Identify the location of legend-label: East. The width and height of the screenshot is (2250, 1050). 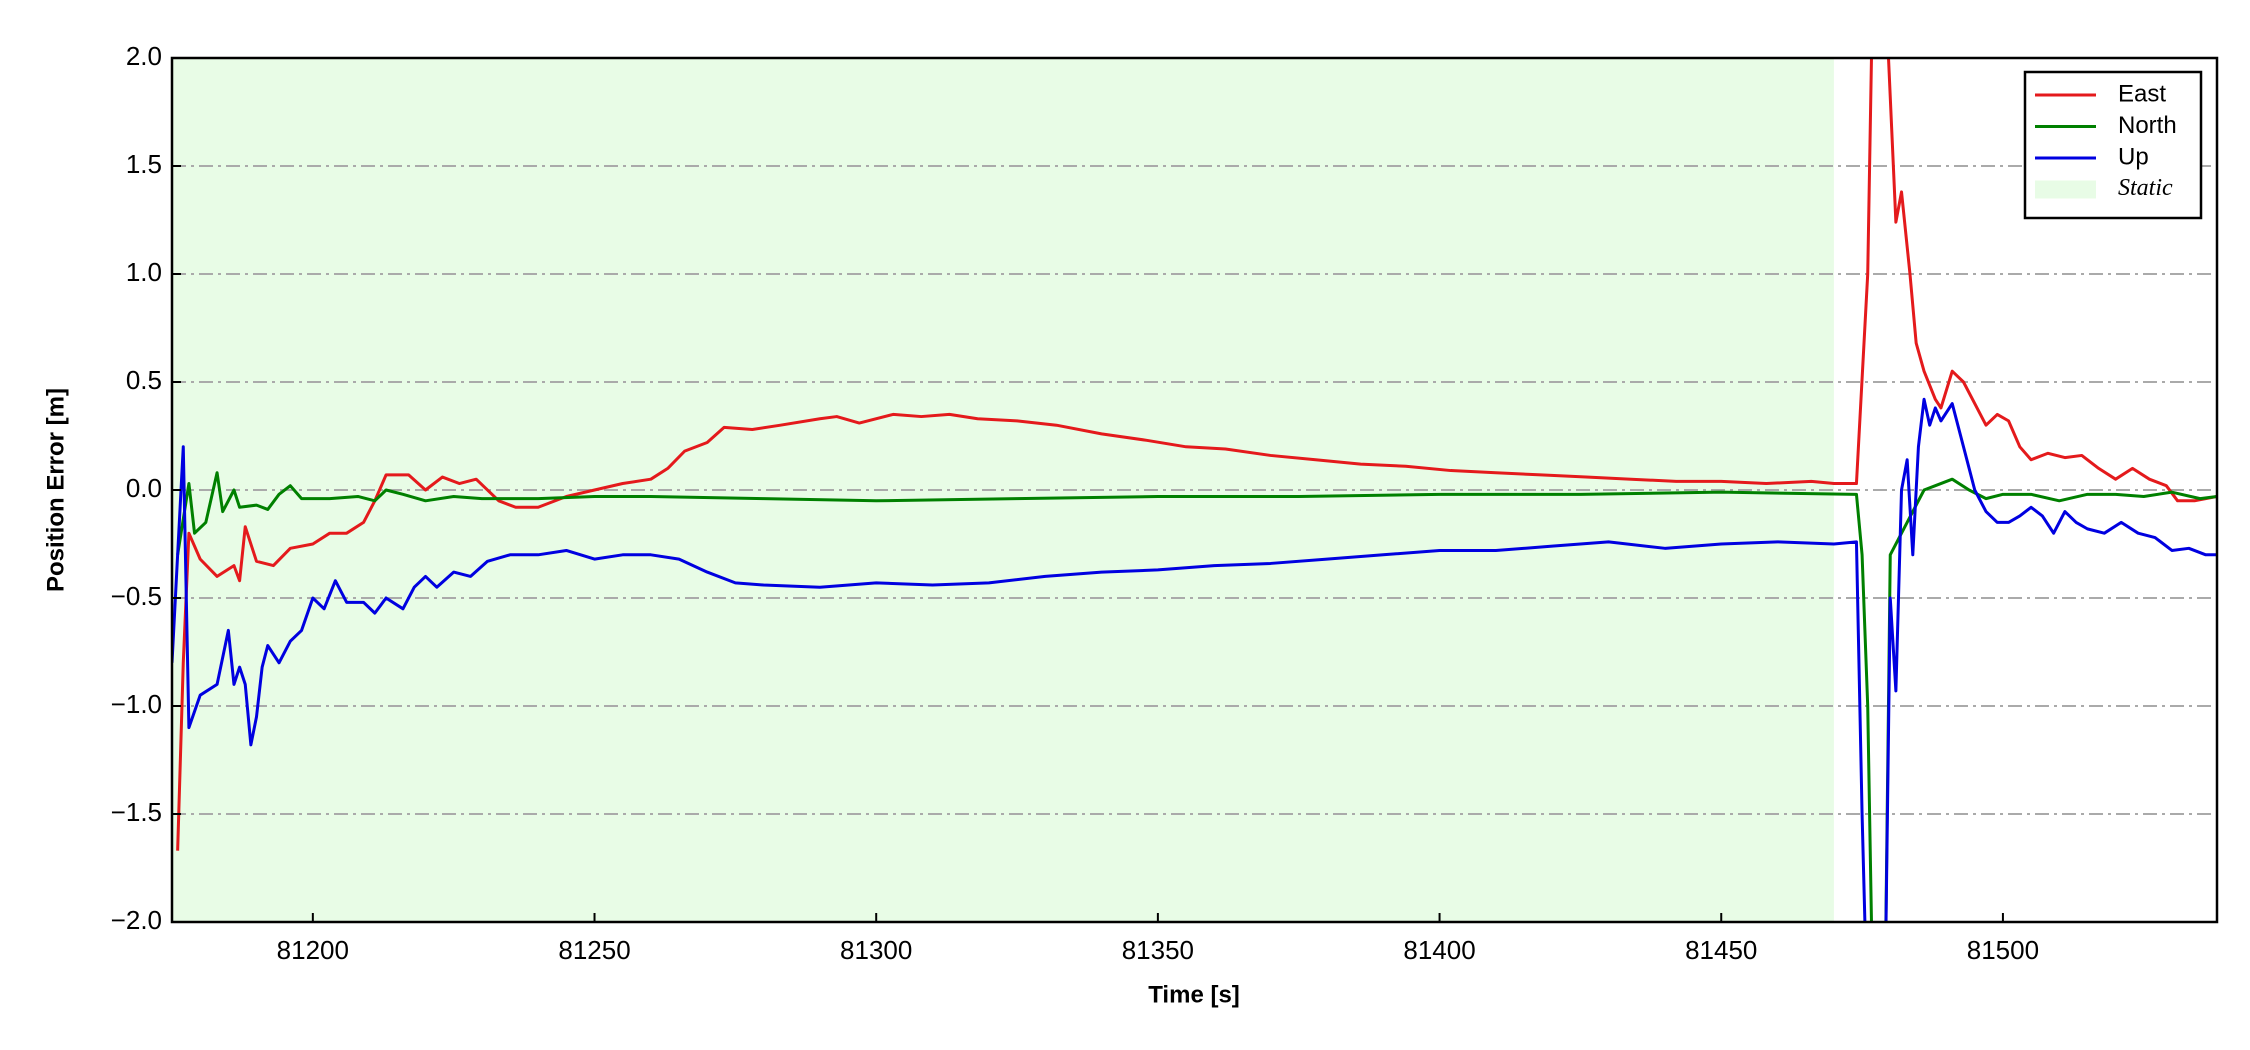
(2142, 93).